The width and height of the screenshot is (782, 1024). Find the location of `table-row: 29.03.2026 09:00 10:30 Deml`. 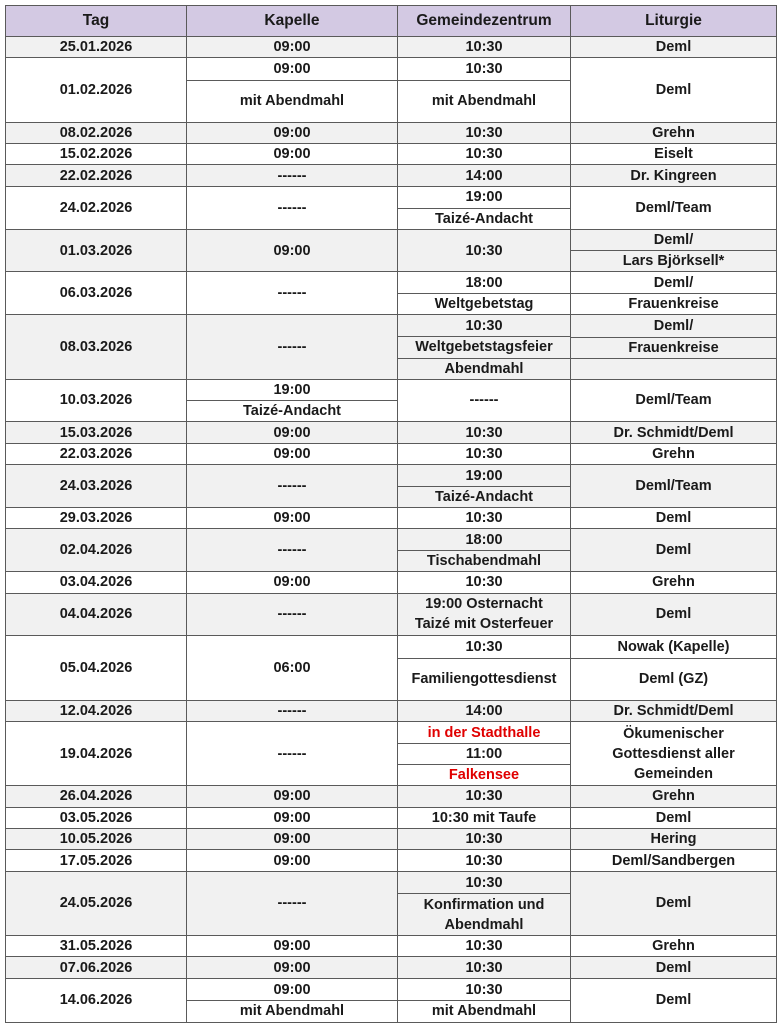

table-row: 29.03.2026 09:00 10:30 Deml is located at coordinates (391, 518).